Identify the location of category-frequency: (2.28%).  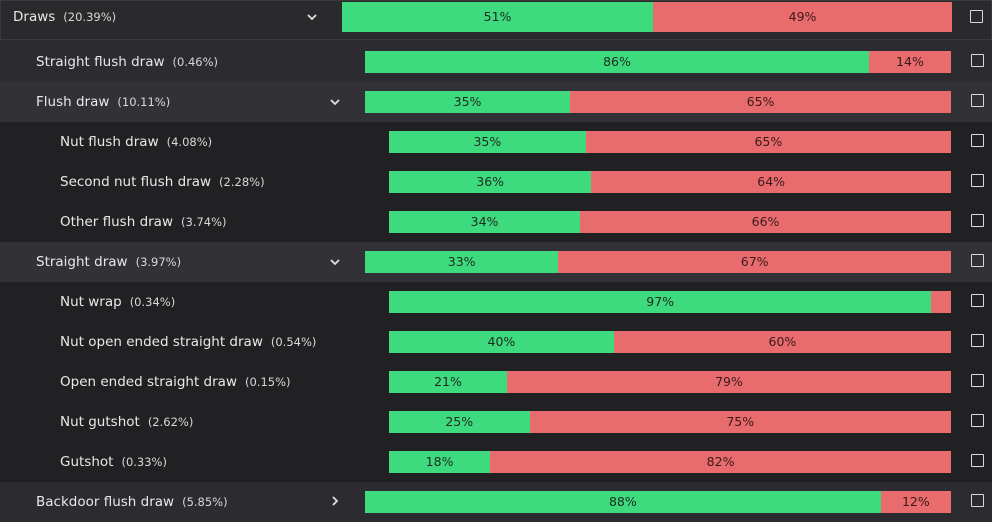
(242, 182).